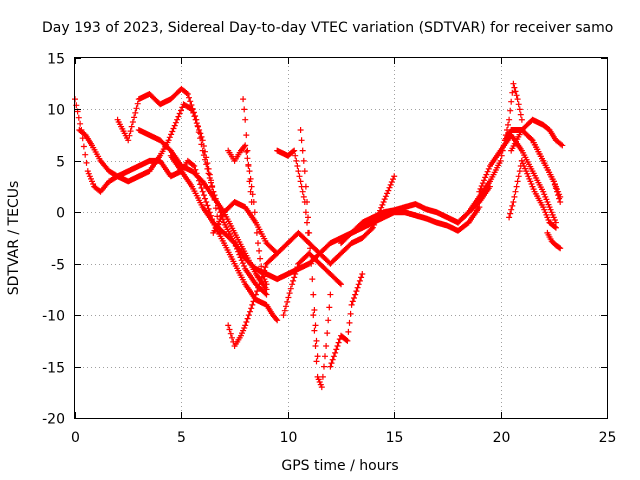 This screenshot has width=640, height=480. I want to click on x-axis-label: GPS time / hours, so click(339, 466).